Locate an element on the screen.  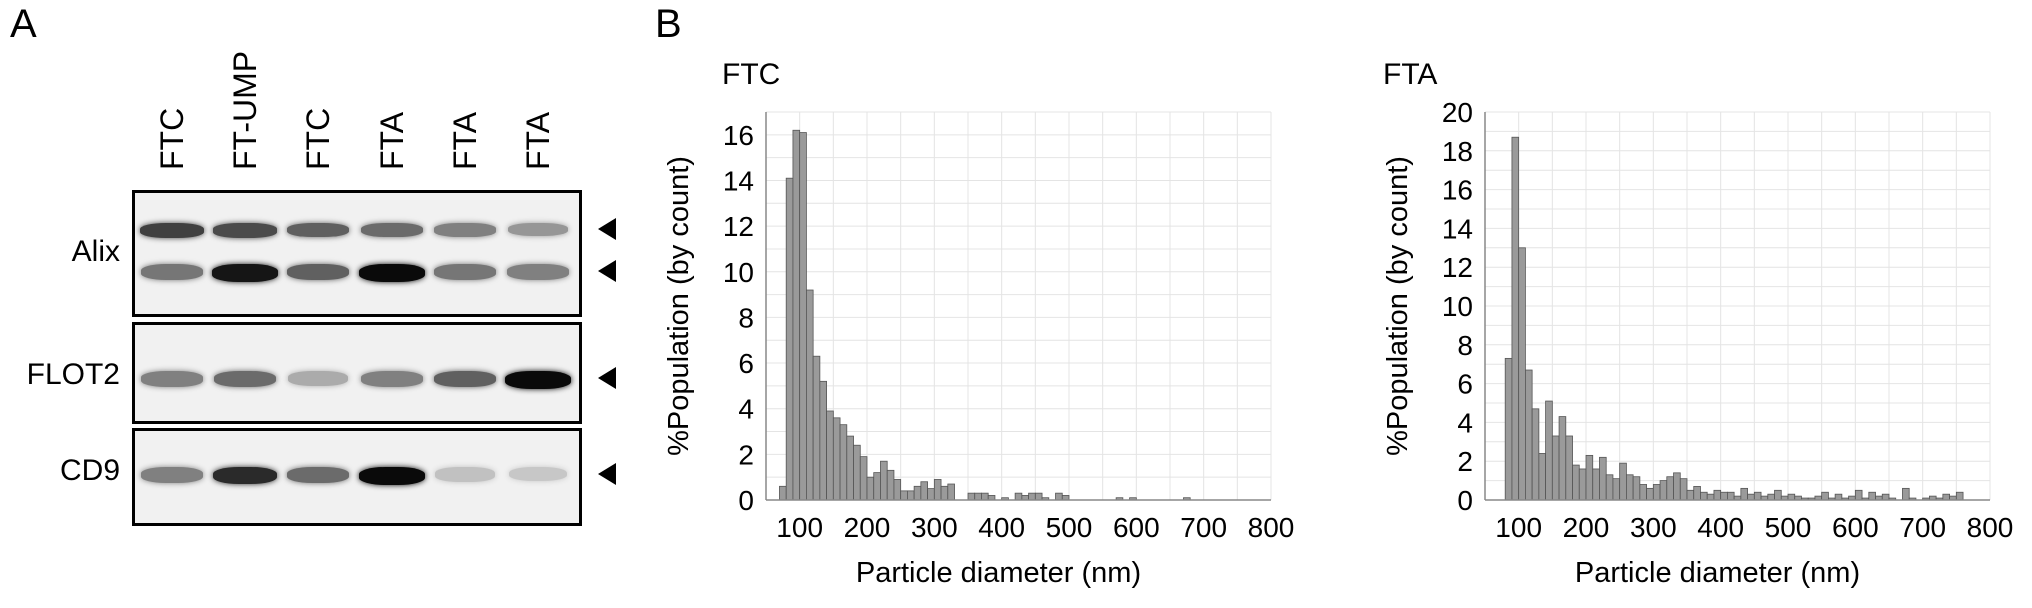
x-tick-label: 800 is located at coordinates (1271, 527).